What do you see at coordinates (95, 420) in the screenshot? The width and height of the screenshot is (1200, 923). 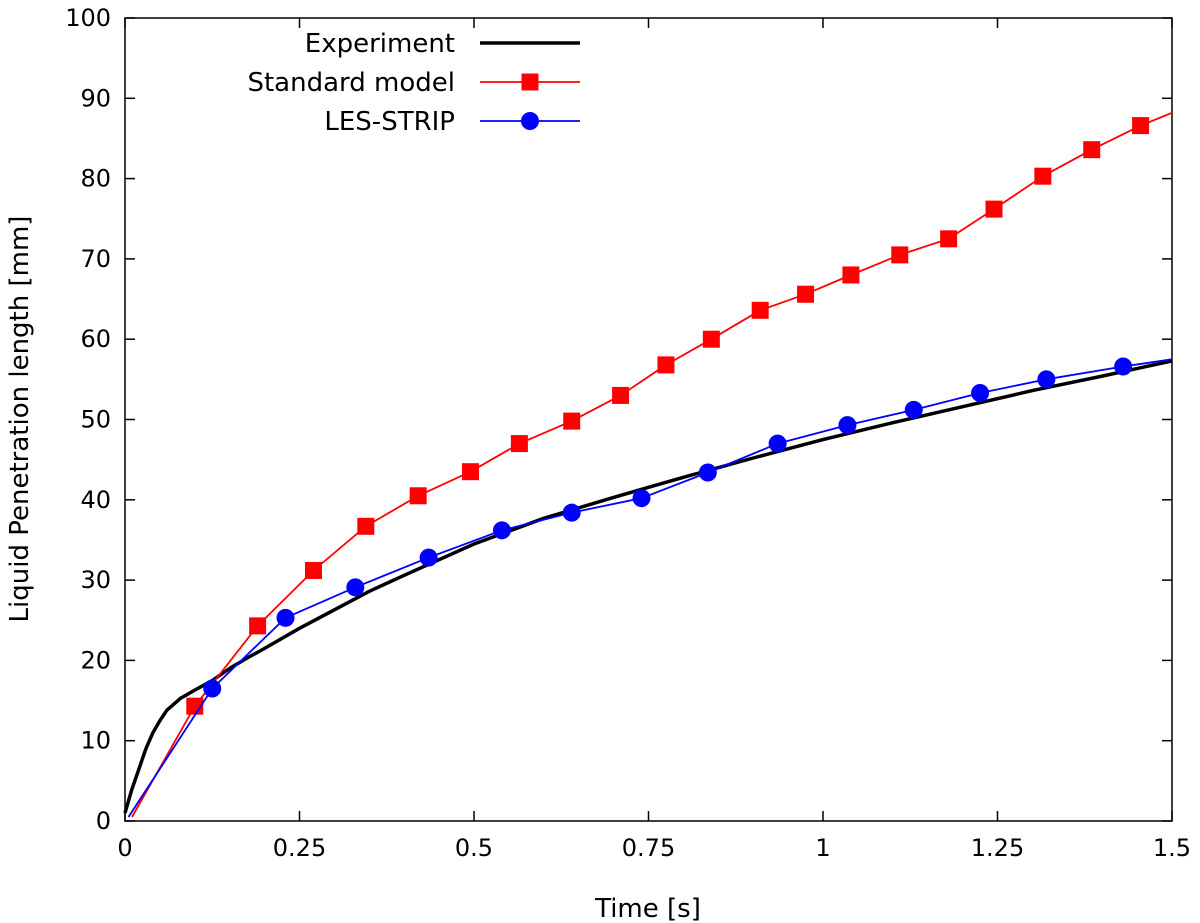 I see `y-tick-label: 50` at bounding box center [95, 420].